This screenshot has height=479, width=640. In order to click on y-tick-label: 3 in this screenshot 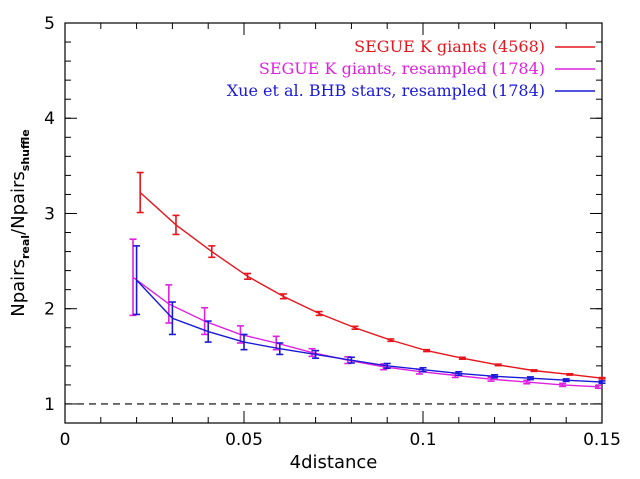, I will do `click(49, 214)`.